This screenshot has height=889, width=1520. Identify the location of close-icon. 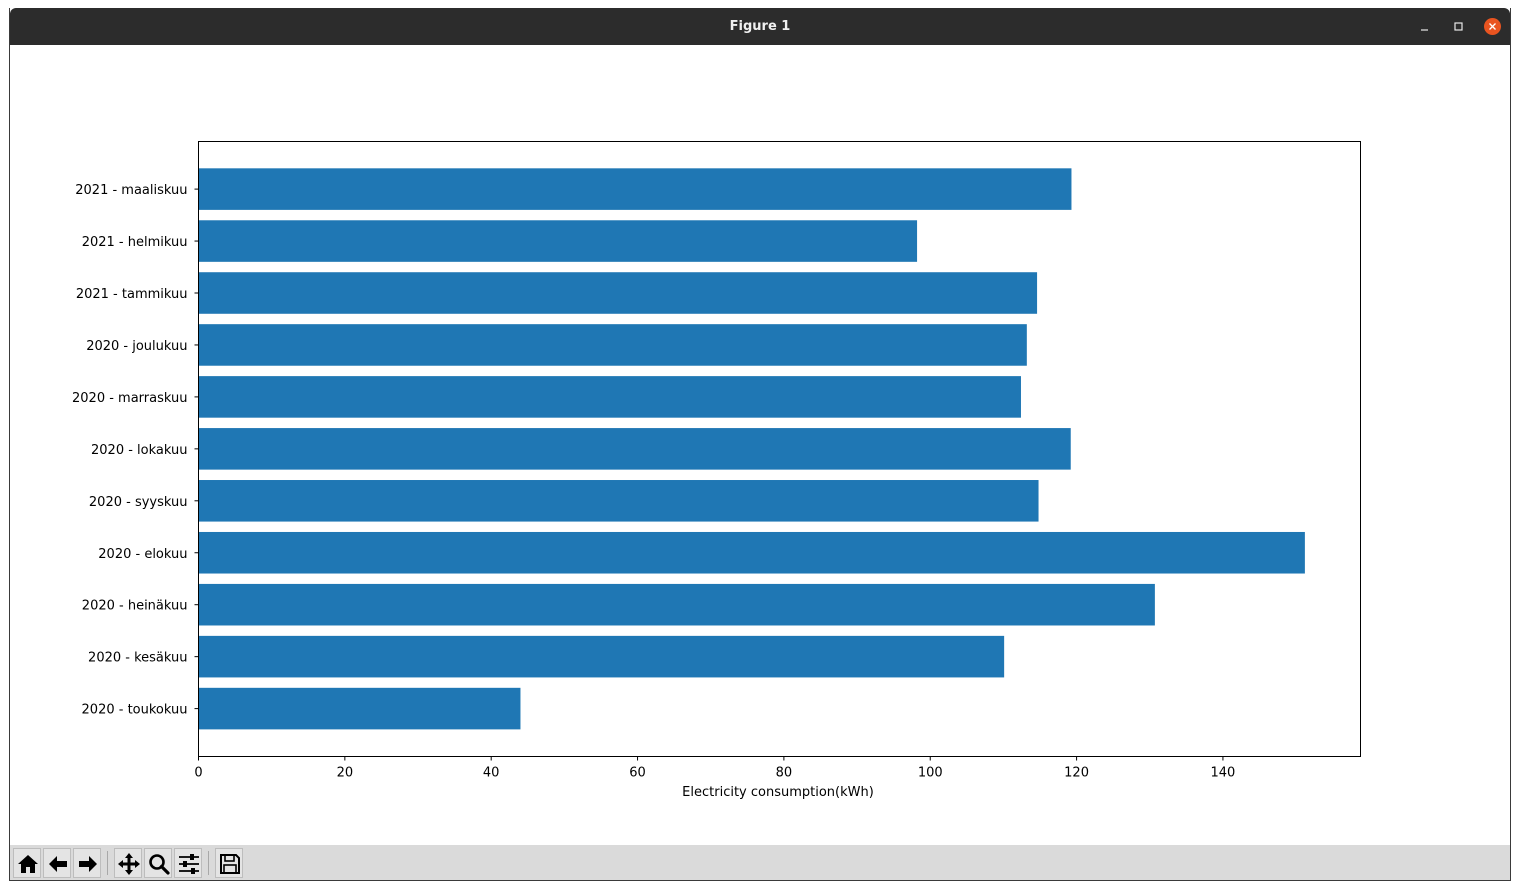
(1492, 26).